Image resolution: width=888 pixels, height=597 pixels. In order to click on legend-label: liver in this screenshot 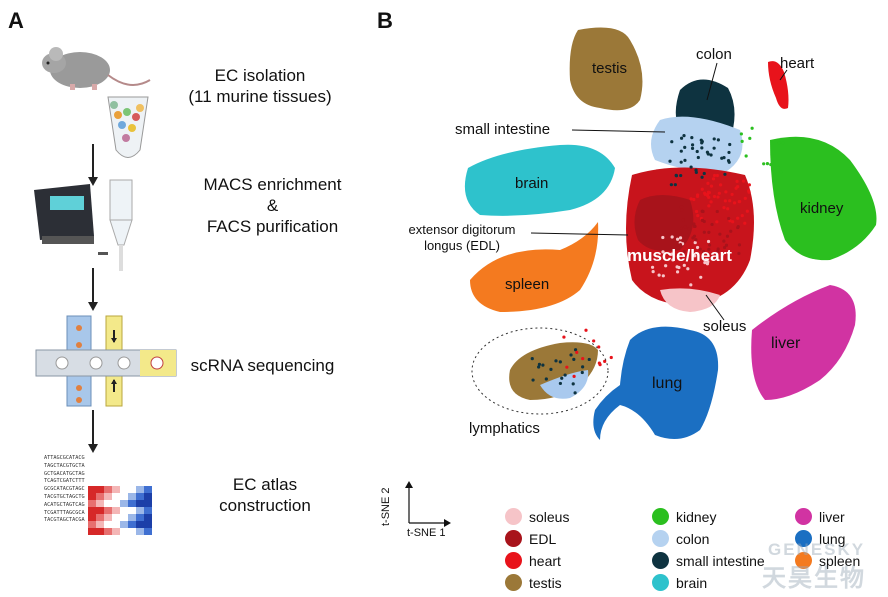, I will do `click(832, 516)`.